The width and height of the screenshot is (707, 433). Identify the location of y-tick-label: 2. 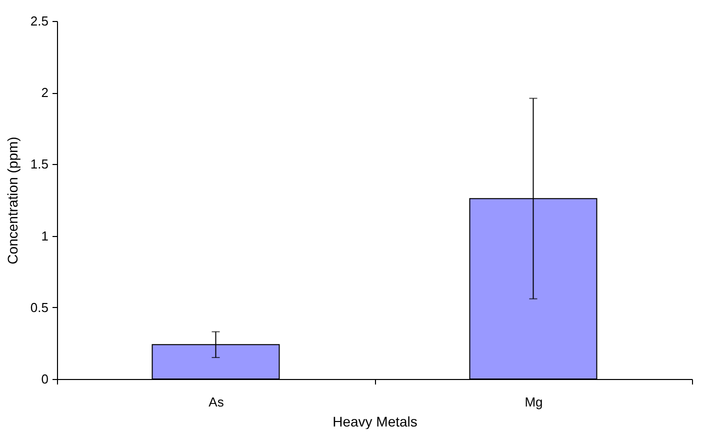
(44, 92).